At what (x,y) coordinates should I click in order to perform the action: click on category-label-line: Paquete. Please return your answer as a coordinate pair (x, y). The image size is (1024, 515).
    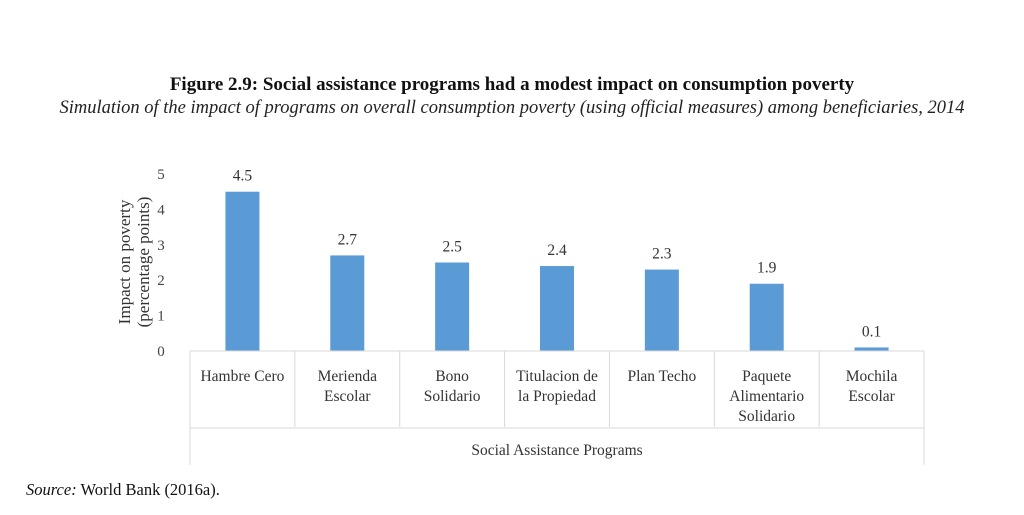
    Looking at the image, I should click on (766, 376).